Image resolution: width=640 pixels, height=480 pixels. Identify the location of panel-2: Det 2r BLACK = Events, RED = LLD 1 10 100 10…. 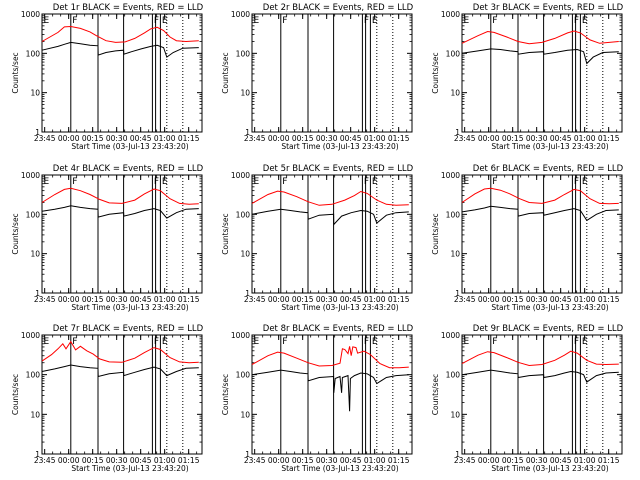
(317, 77).